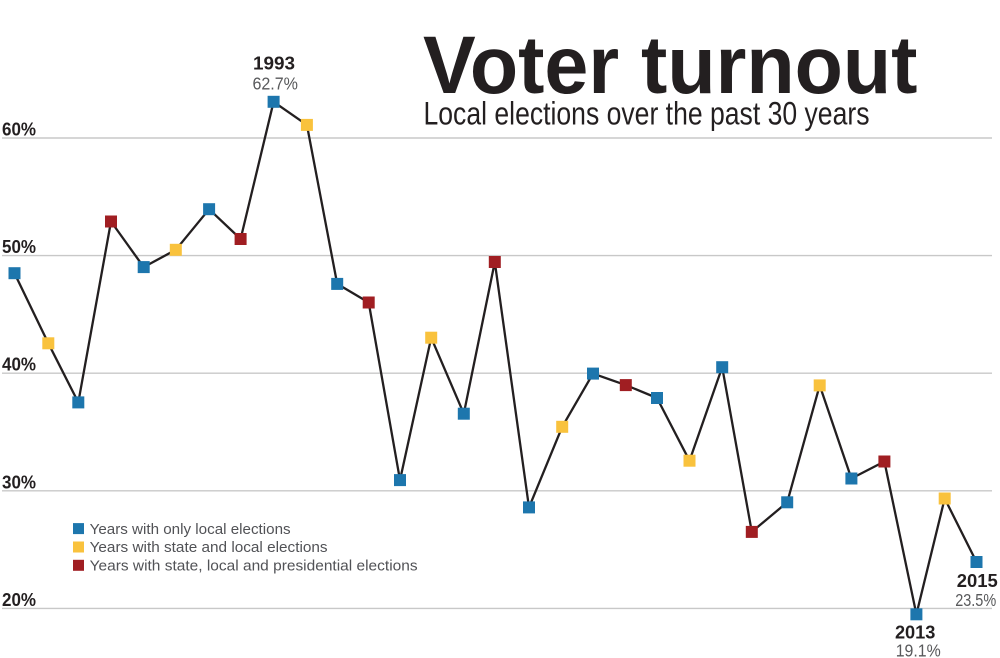  I want to click on svg-text: 60%, so click(19, 130).